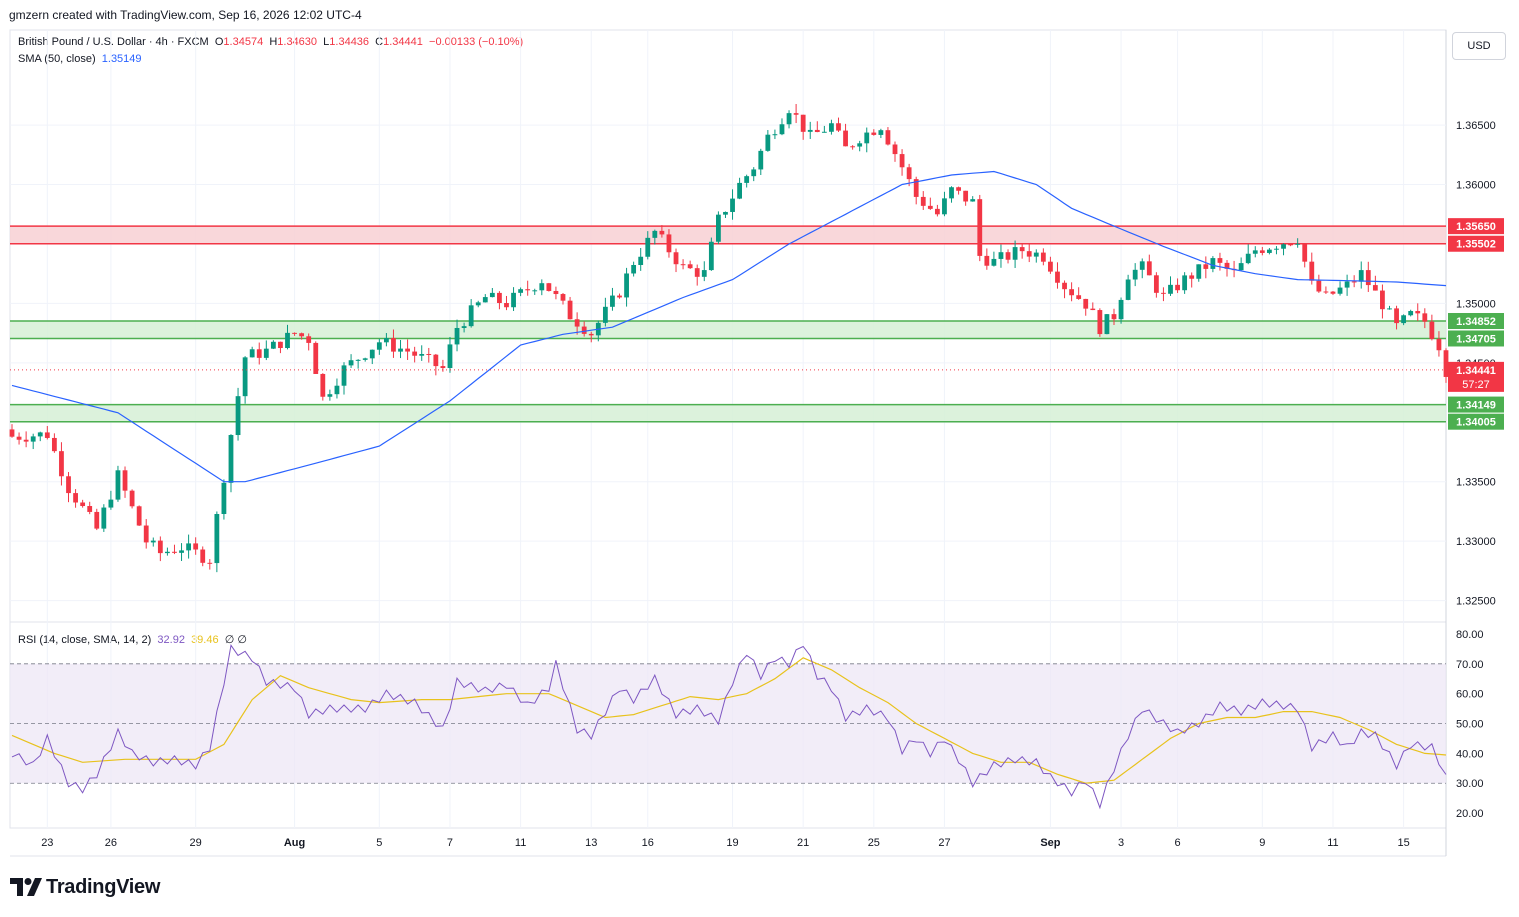  What do you see at coordinates (103, 886) in the screenshot?
I see `brand-name: TradingView` at bounding box center [103, 886].